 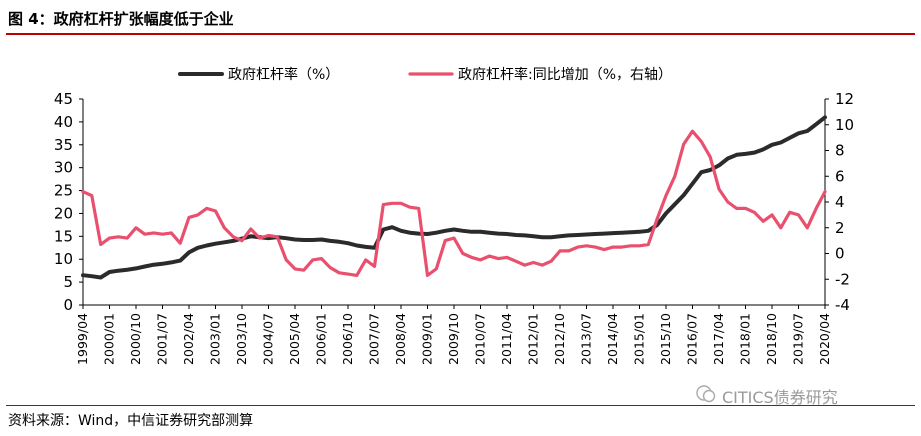 I want to click on y-left-tick-label: 20, so click(x=63, y=213).